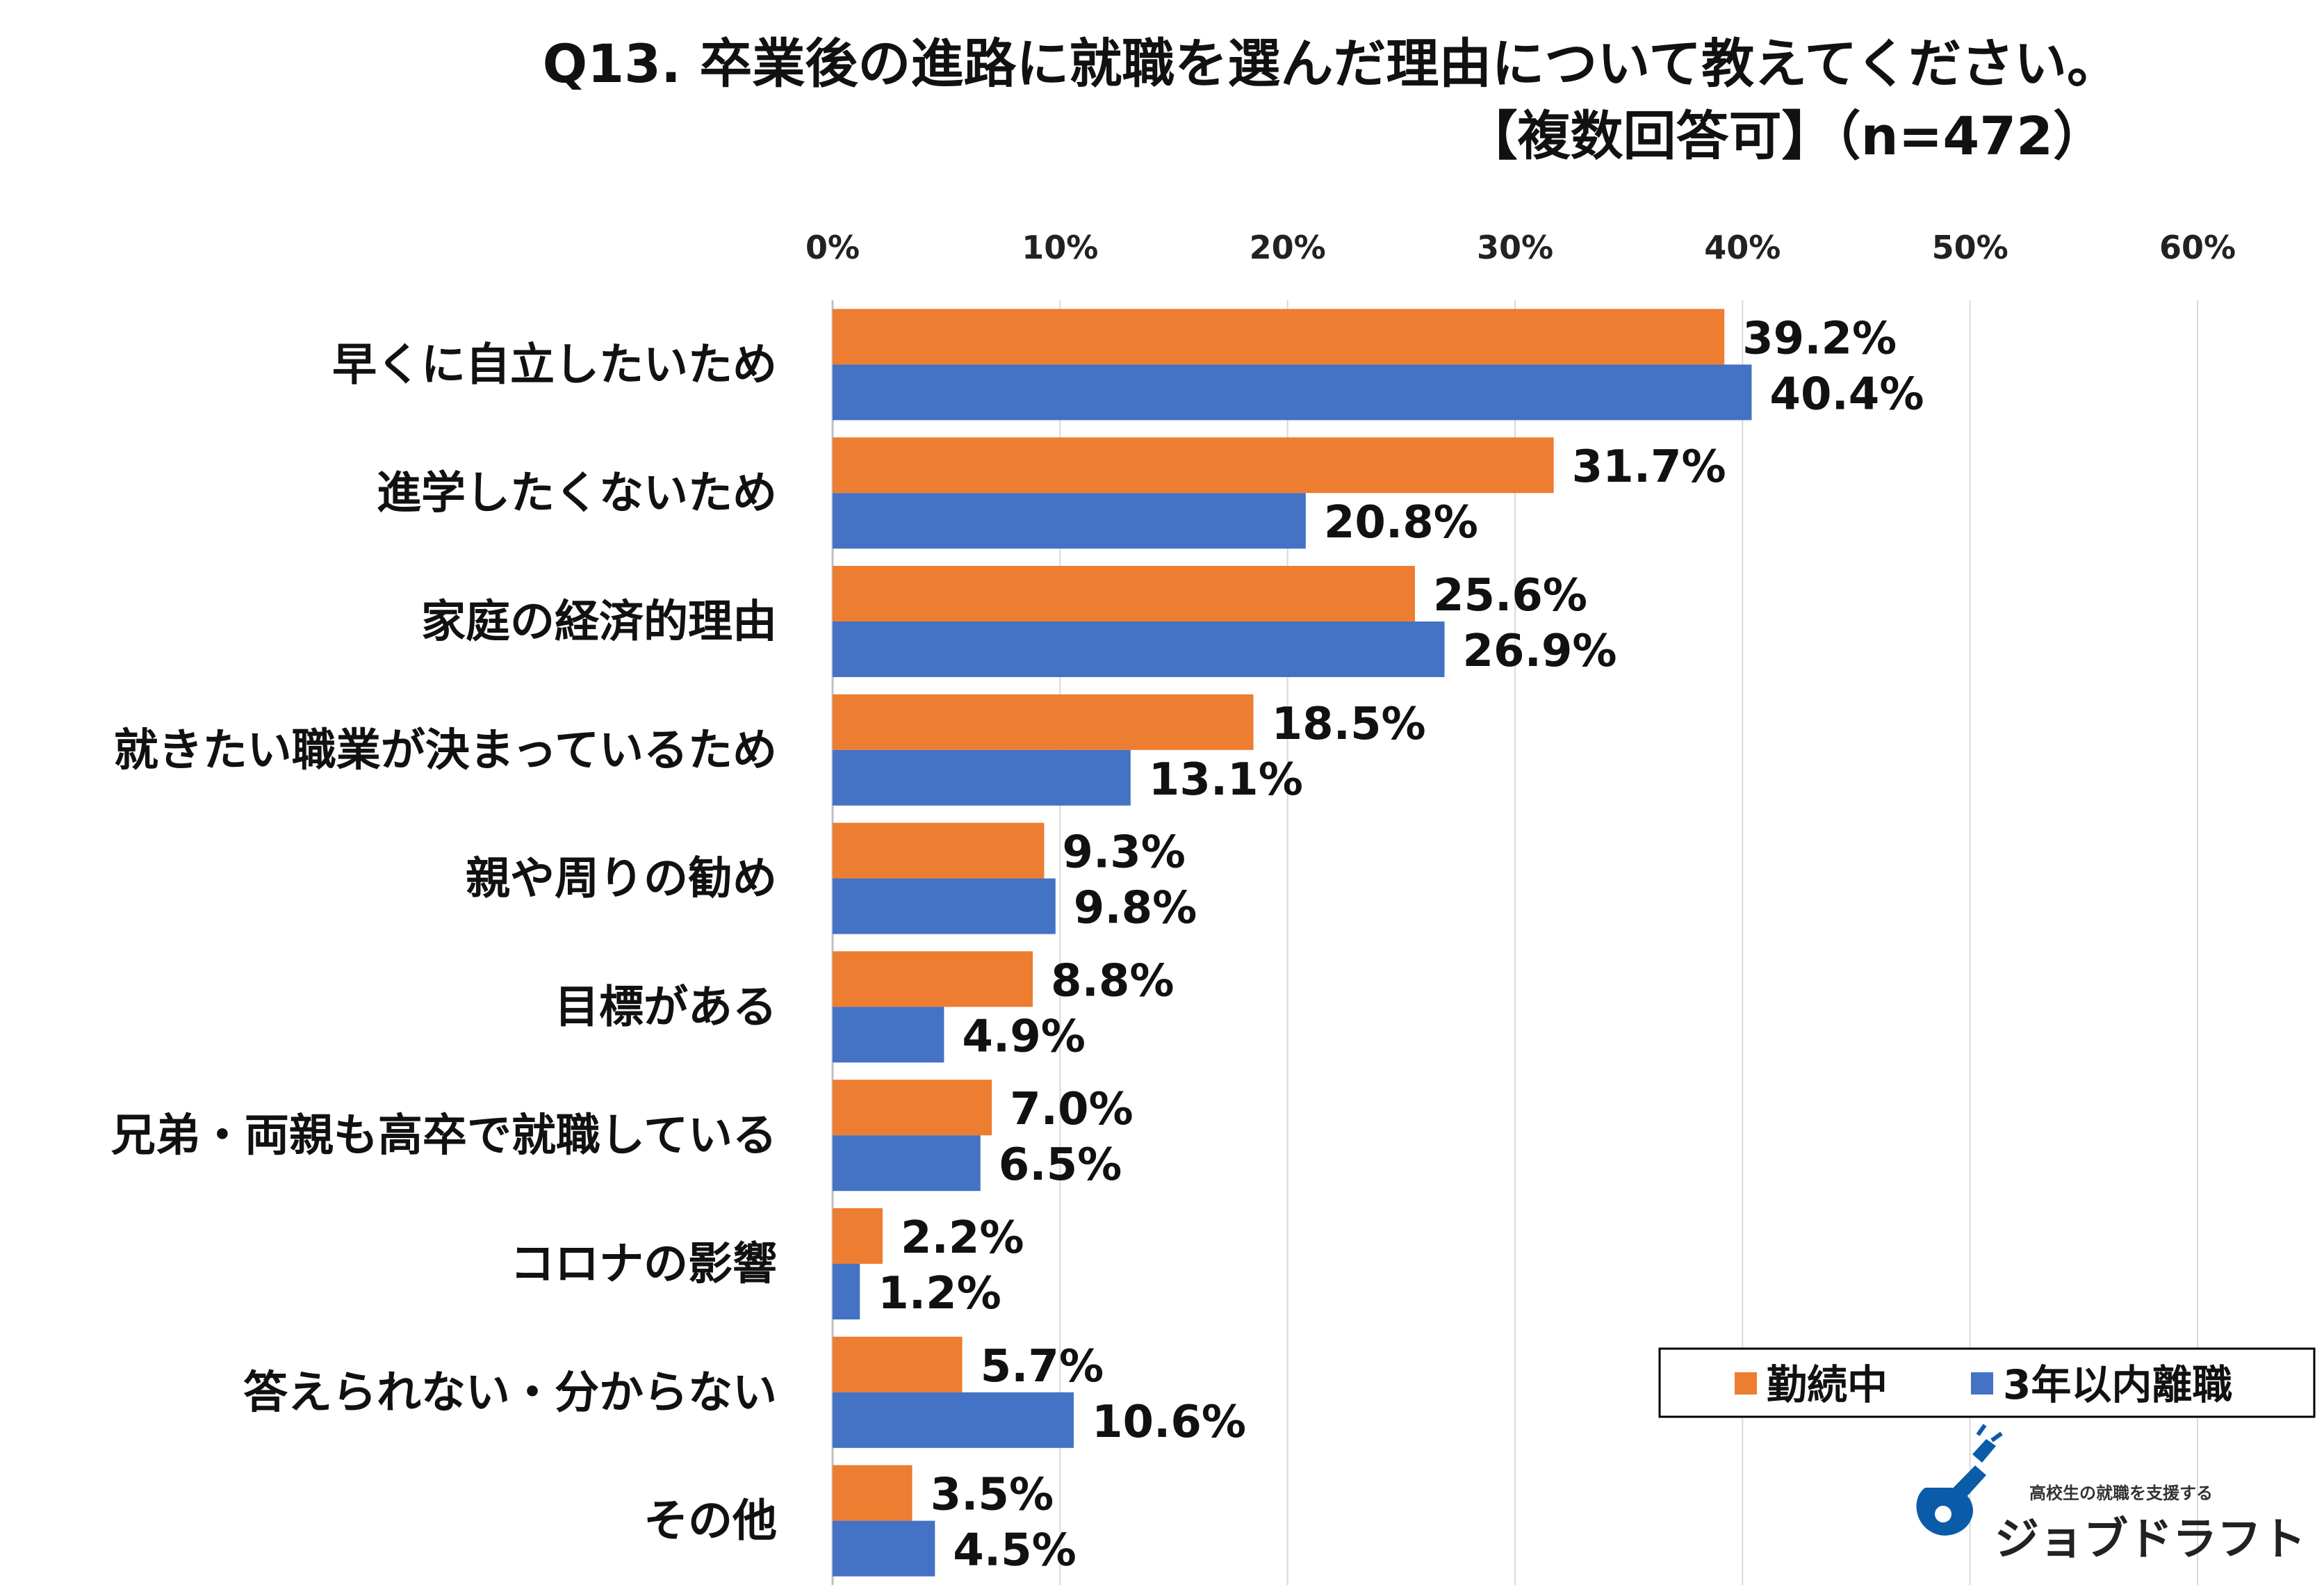 The width and height of the screenshot is (2324, 1585). I want to click on category-label: 答えられない・分からない, so click(510, 1393).